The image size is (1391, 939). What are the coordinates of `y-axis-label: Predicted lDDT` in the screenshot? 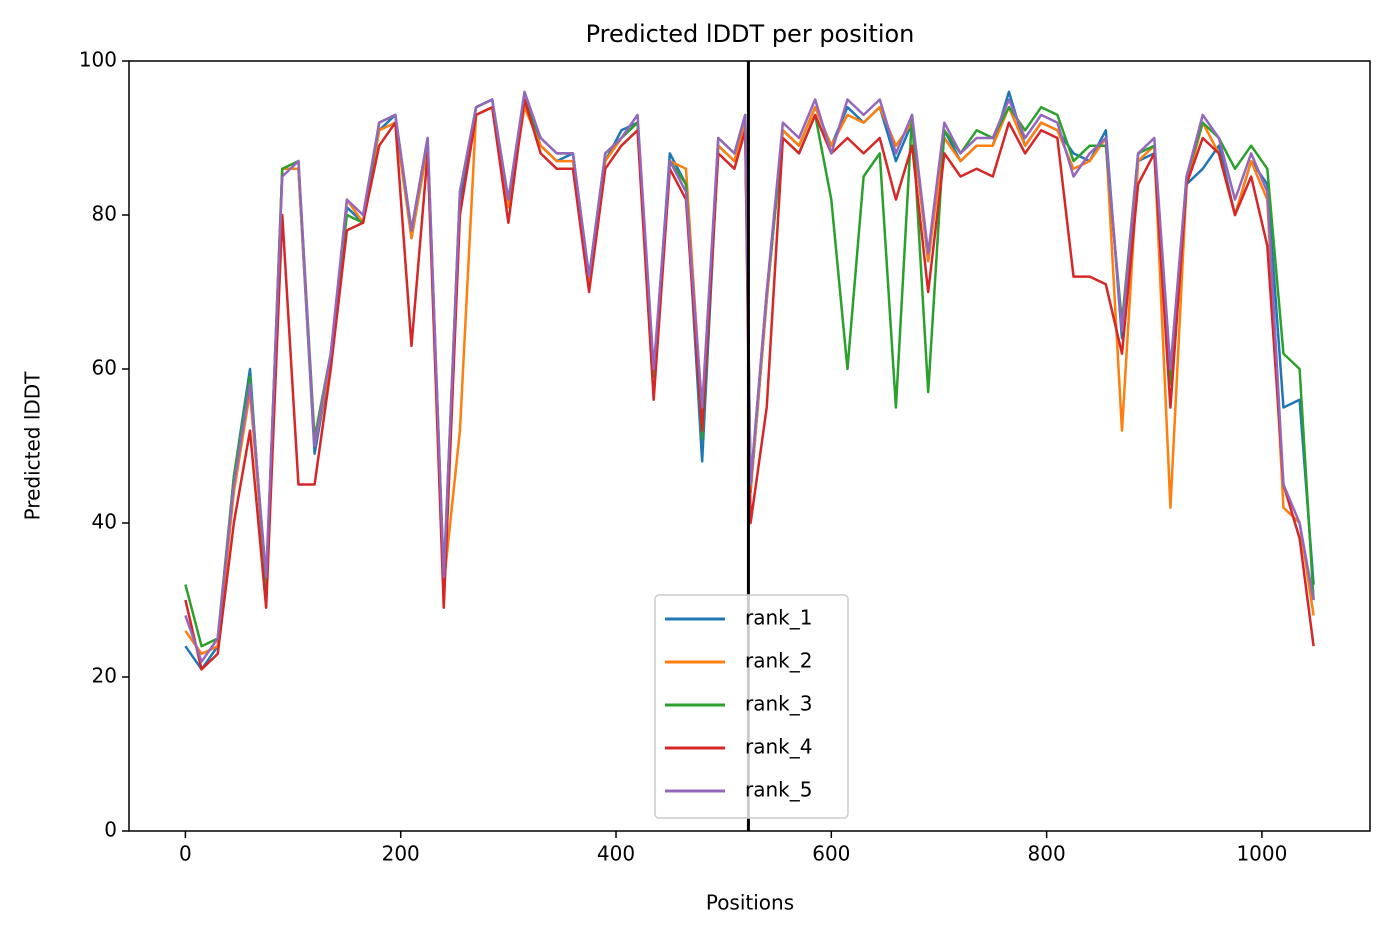 It's located at (33, 446).